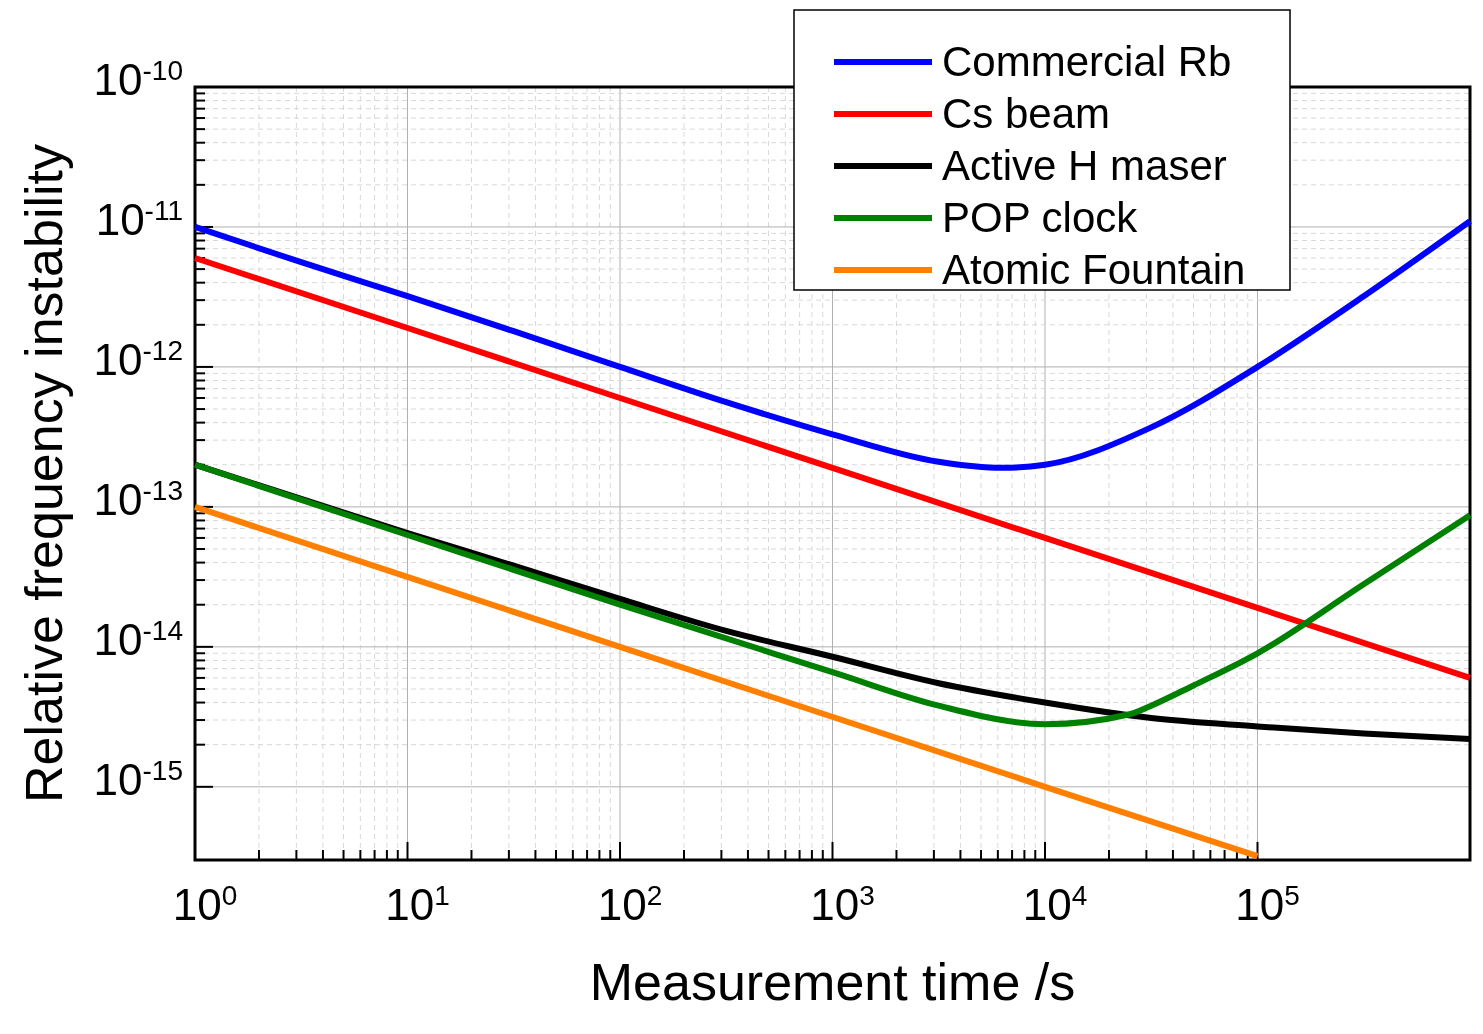  Describe the element at coordinates (138, 359) in the screenshot. I see `y-tick-label: 10$^{-12}$` at that location.